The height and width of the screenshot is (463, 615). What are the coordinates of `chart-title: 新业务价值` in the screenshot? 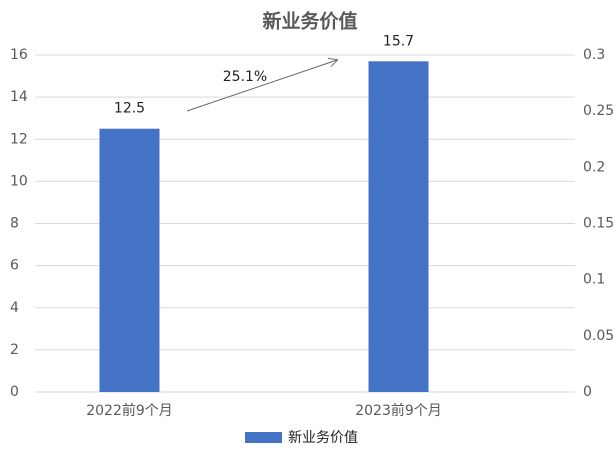 It's located at (309, 21).